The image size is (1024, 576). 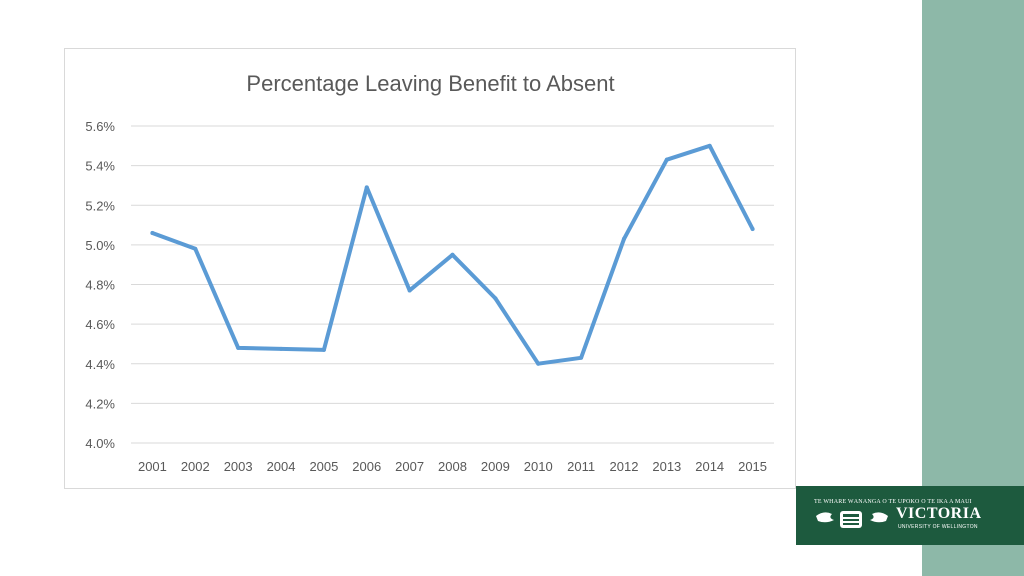 I want to click on x-tick-label: 2013, so click(x=666, y=466).